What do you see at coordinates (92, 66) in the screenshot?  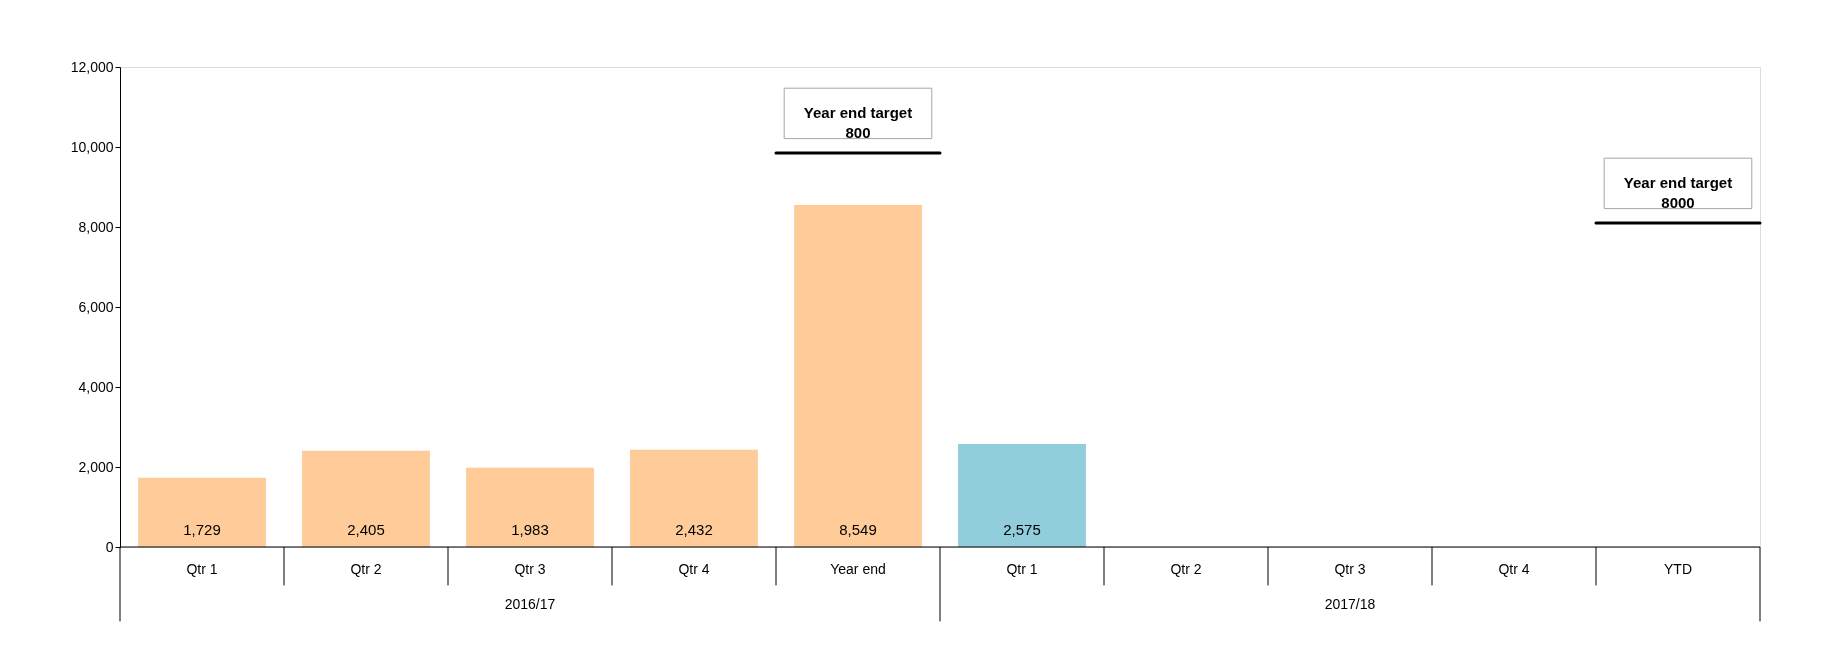 I see `y-tick-label: 12,000` at bounding box center [92, 66].